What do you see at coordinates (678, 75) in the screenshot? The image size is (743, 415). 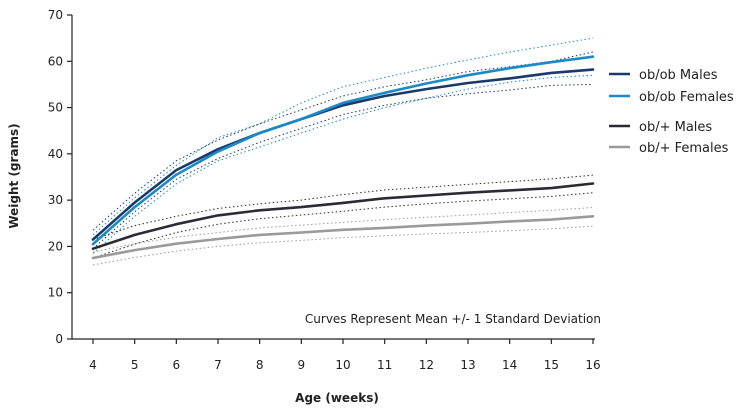 I see `legend-label: ob/ob Males` at bounding box center [678, 75].